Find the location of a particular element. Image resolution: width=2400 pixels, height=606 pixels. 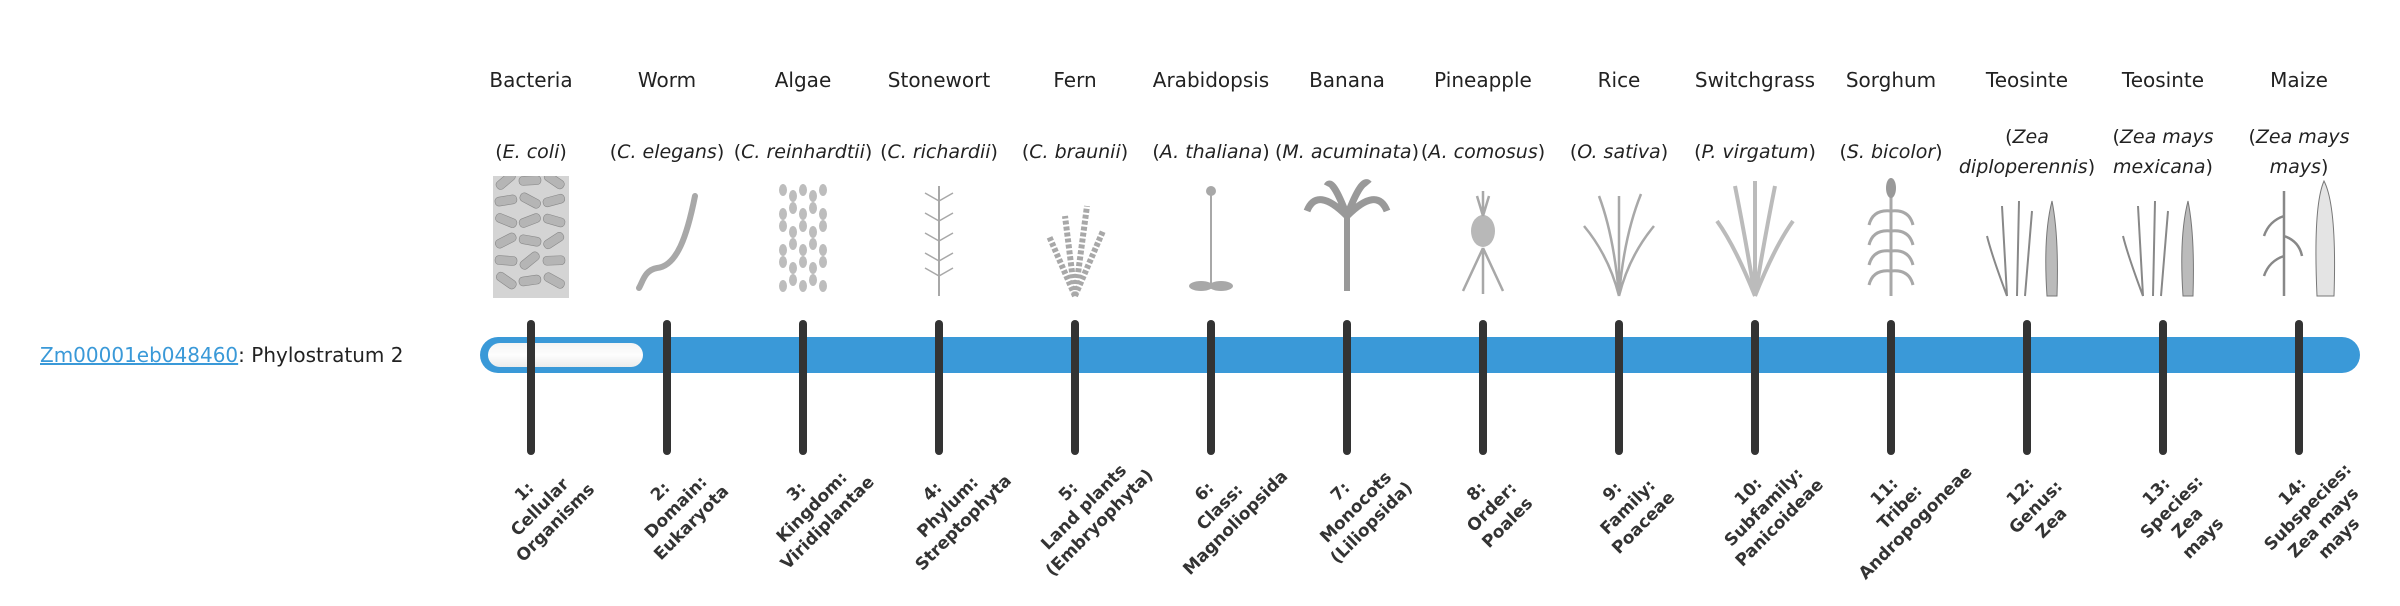

arabidopsis-icon is located at coordinates (1211, 238).